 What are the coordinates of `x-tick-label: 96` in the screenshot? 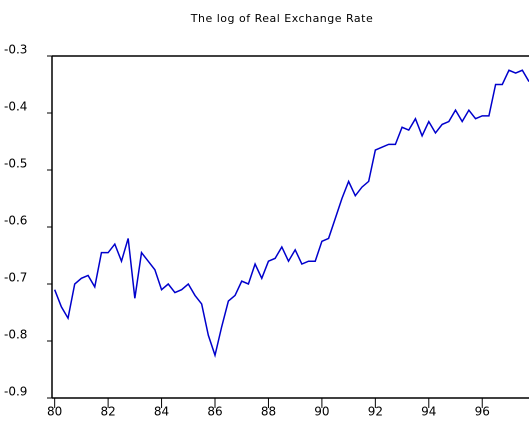 It's located at (482, 412).